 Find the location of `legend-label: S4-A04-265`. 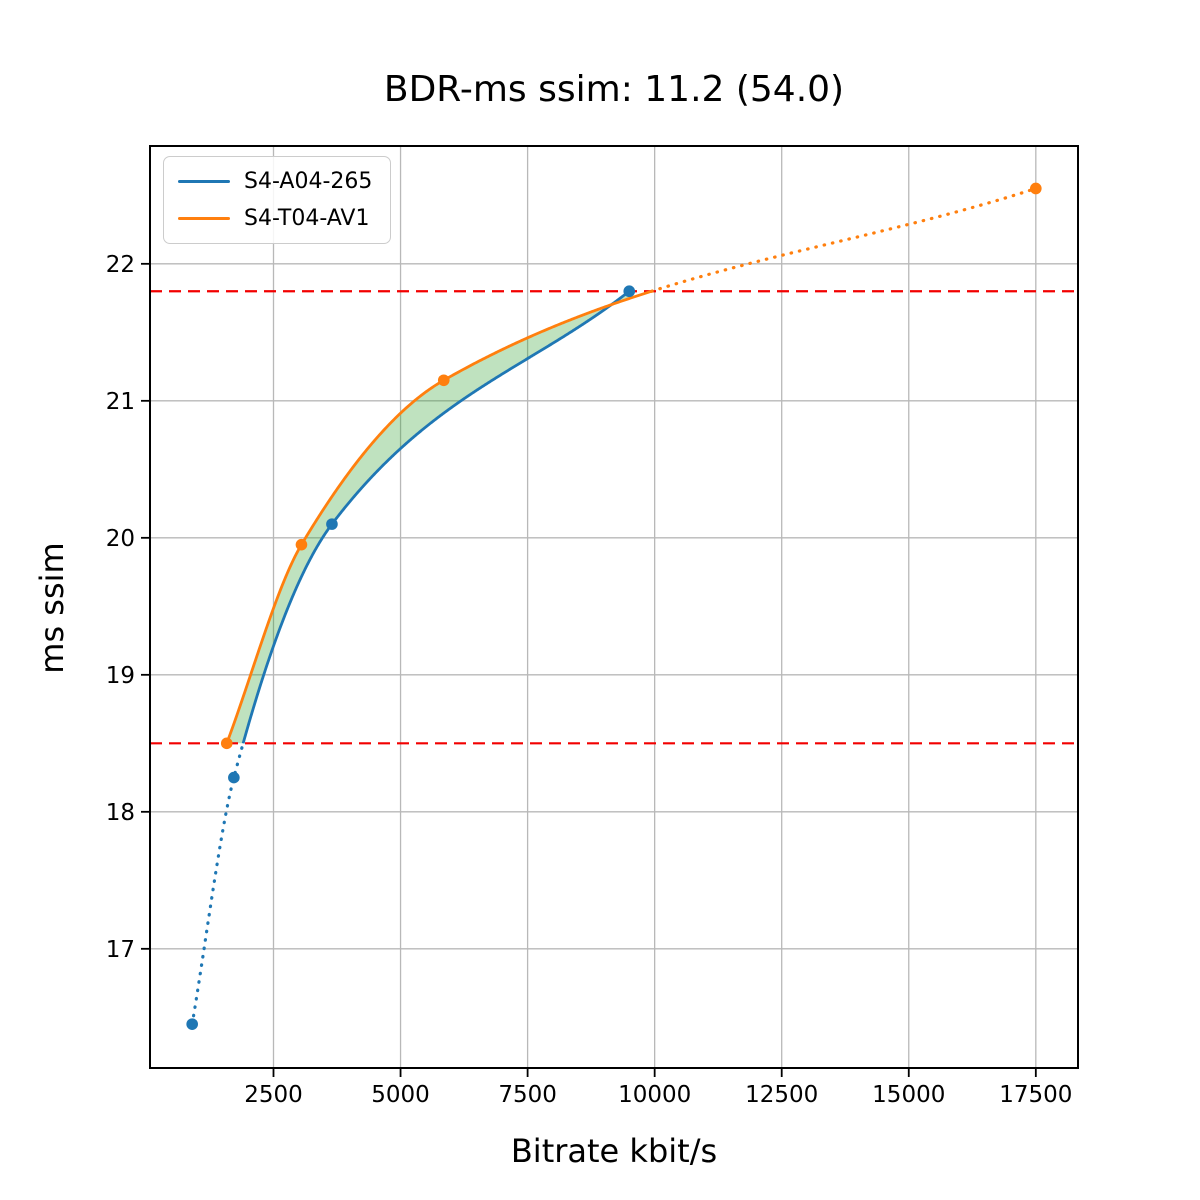

legend-label: S4-A04-265 is located at coordinates (308, 181).